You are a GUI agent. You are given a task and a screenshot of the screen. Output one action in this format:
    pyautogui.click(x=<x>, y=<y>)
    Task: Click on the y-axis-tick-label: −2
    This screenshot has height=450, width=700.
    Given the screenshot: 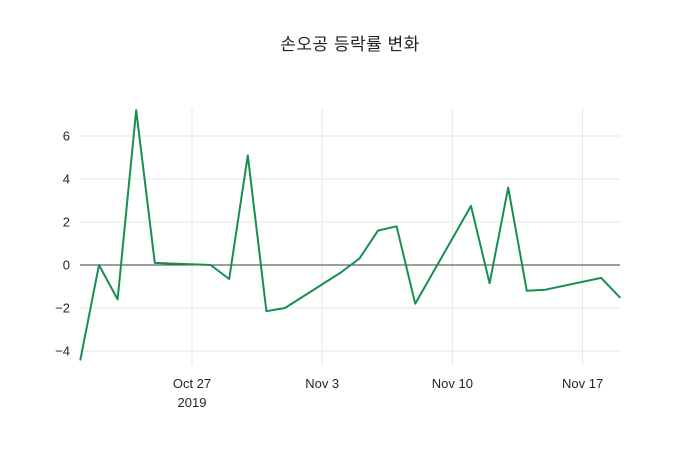 What is the action you would take?
    pyautogui.click(x=62, y=308)
    